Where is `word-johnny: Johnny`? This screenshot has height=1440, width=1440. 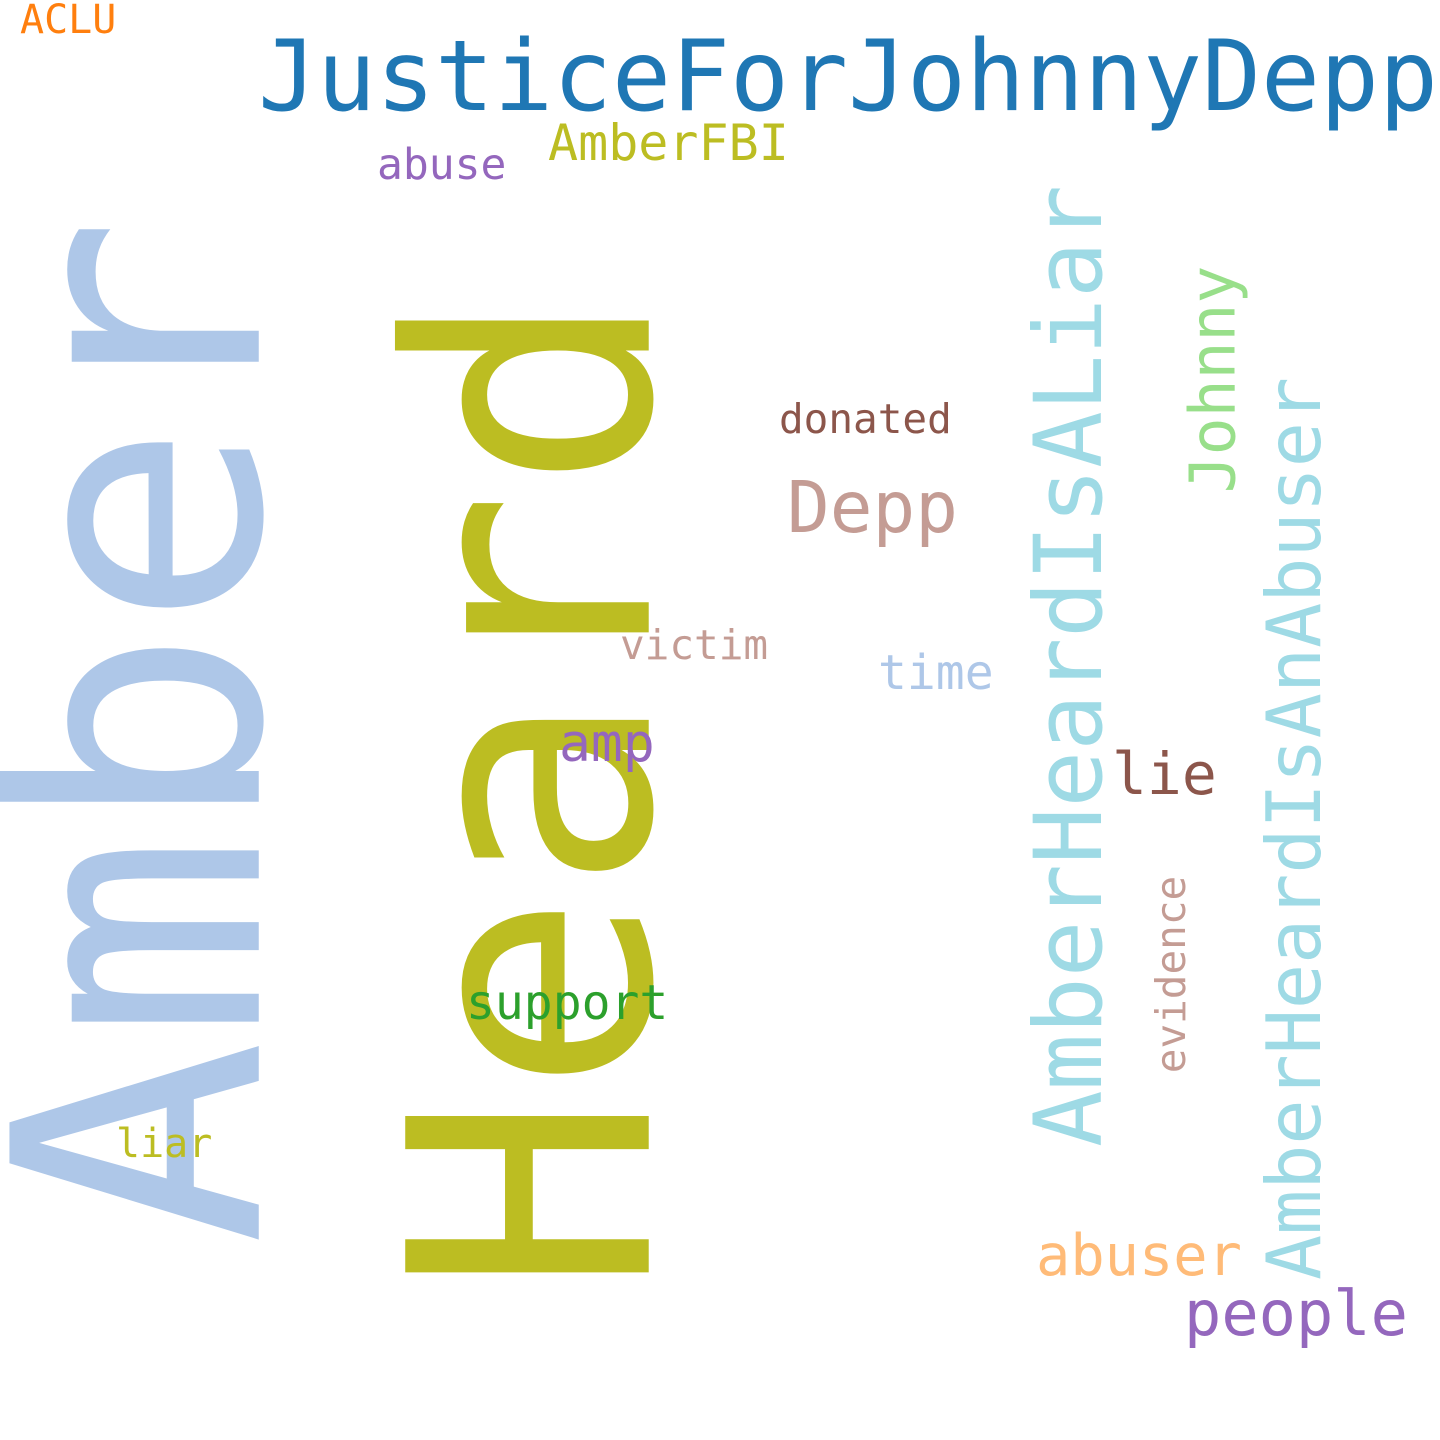 word-johnny: Johnny is located at coordinates (1213, 379).